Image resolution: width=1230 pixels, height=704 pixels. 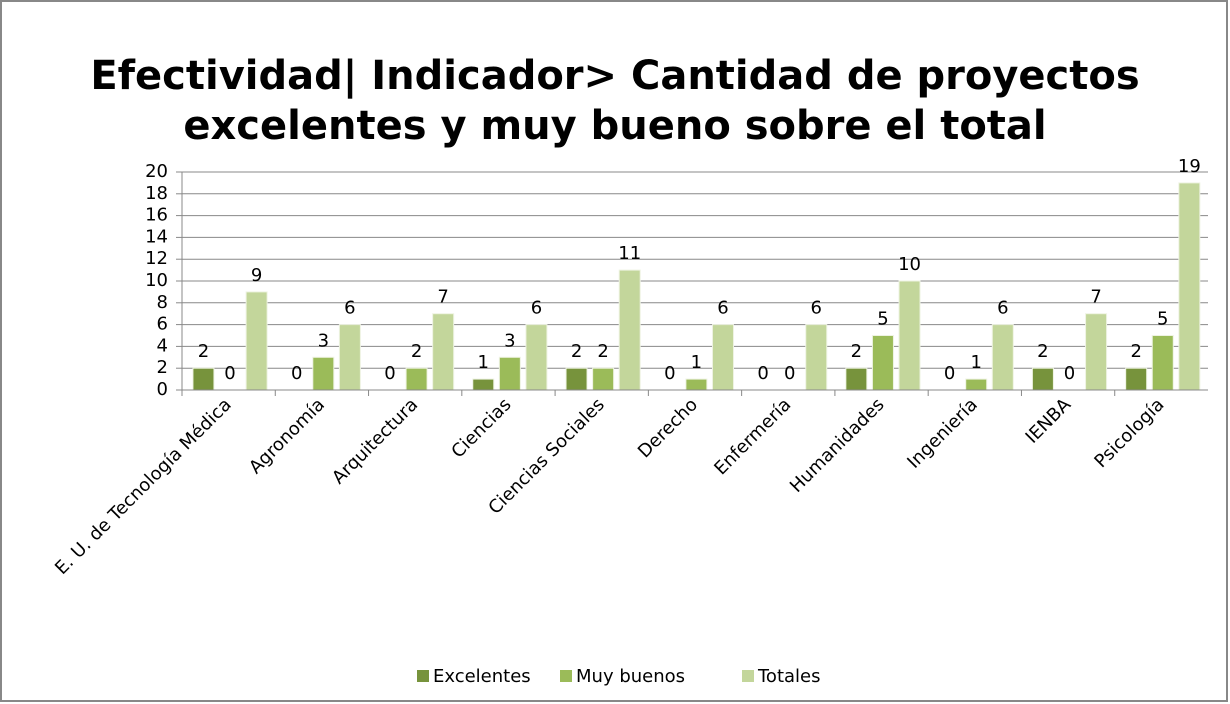 I want to click on chart-title: excelentes y muy bueno sobre el total, so click(x=614, y=126).